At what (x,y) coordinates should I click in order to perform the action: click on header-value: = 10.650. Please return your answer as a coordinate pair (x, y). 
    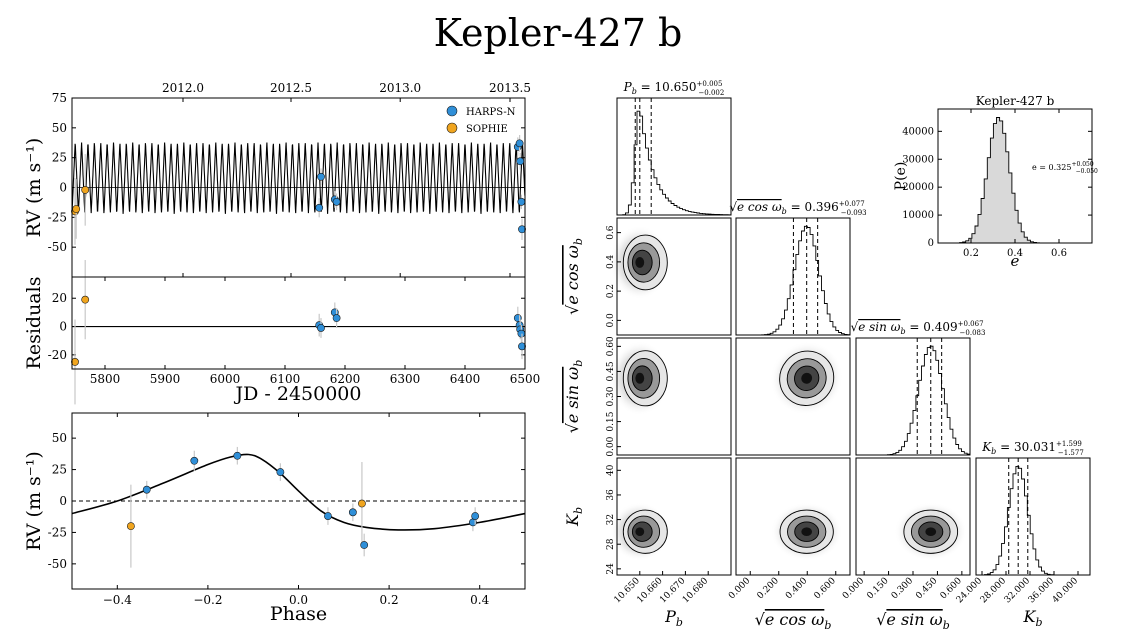
    Looking at the image, I should click on (667, 87).